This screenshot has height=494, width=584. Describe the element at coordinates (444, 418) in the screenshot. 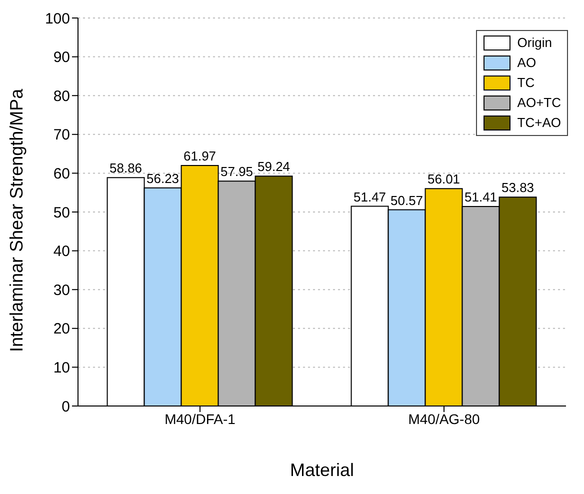

I see `x-tick-label: M40/AG-80` at that location.